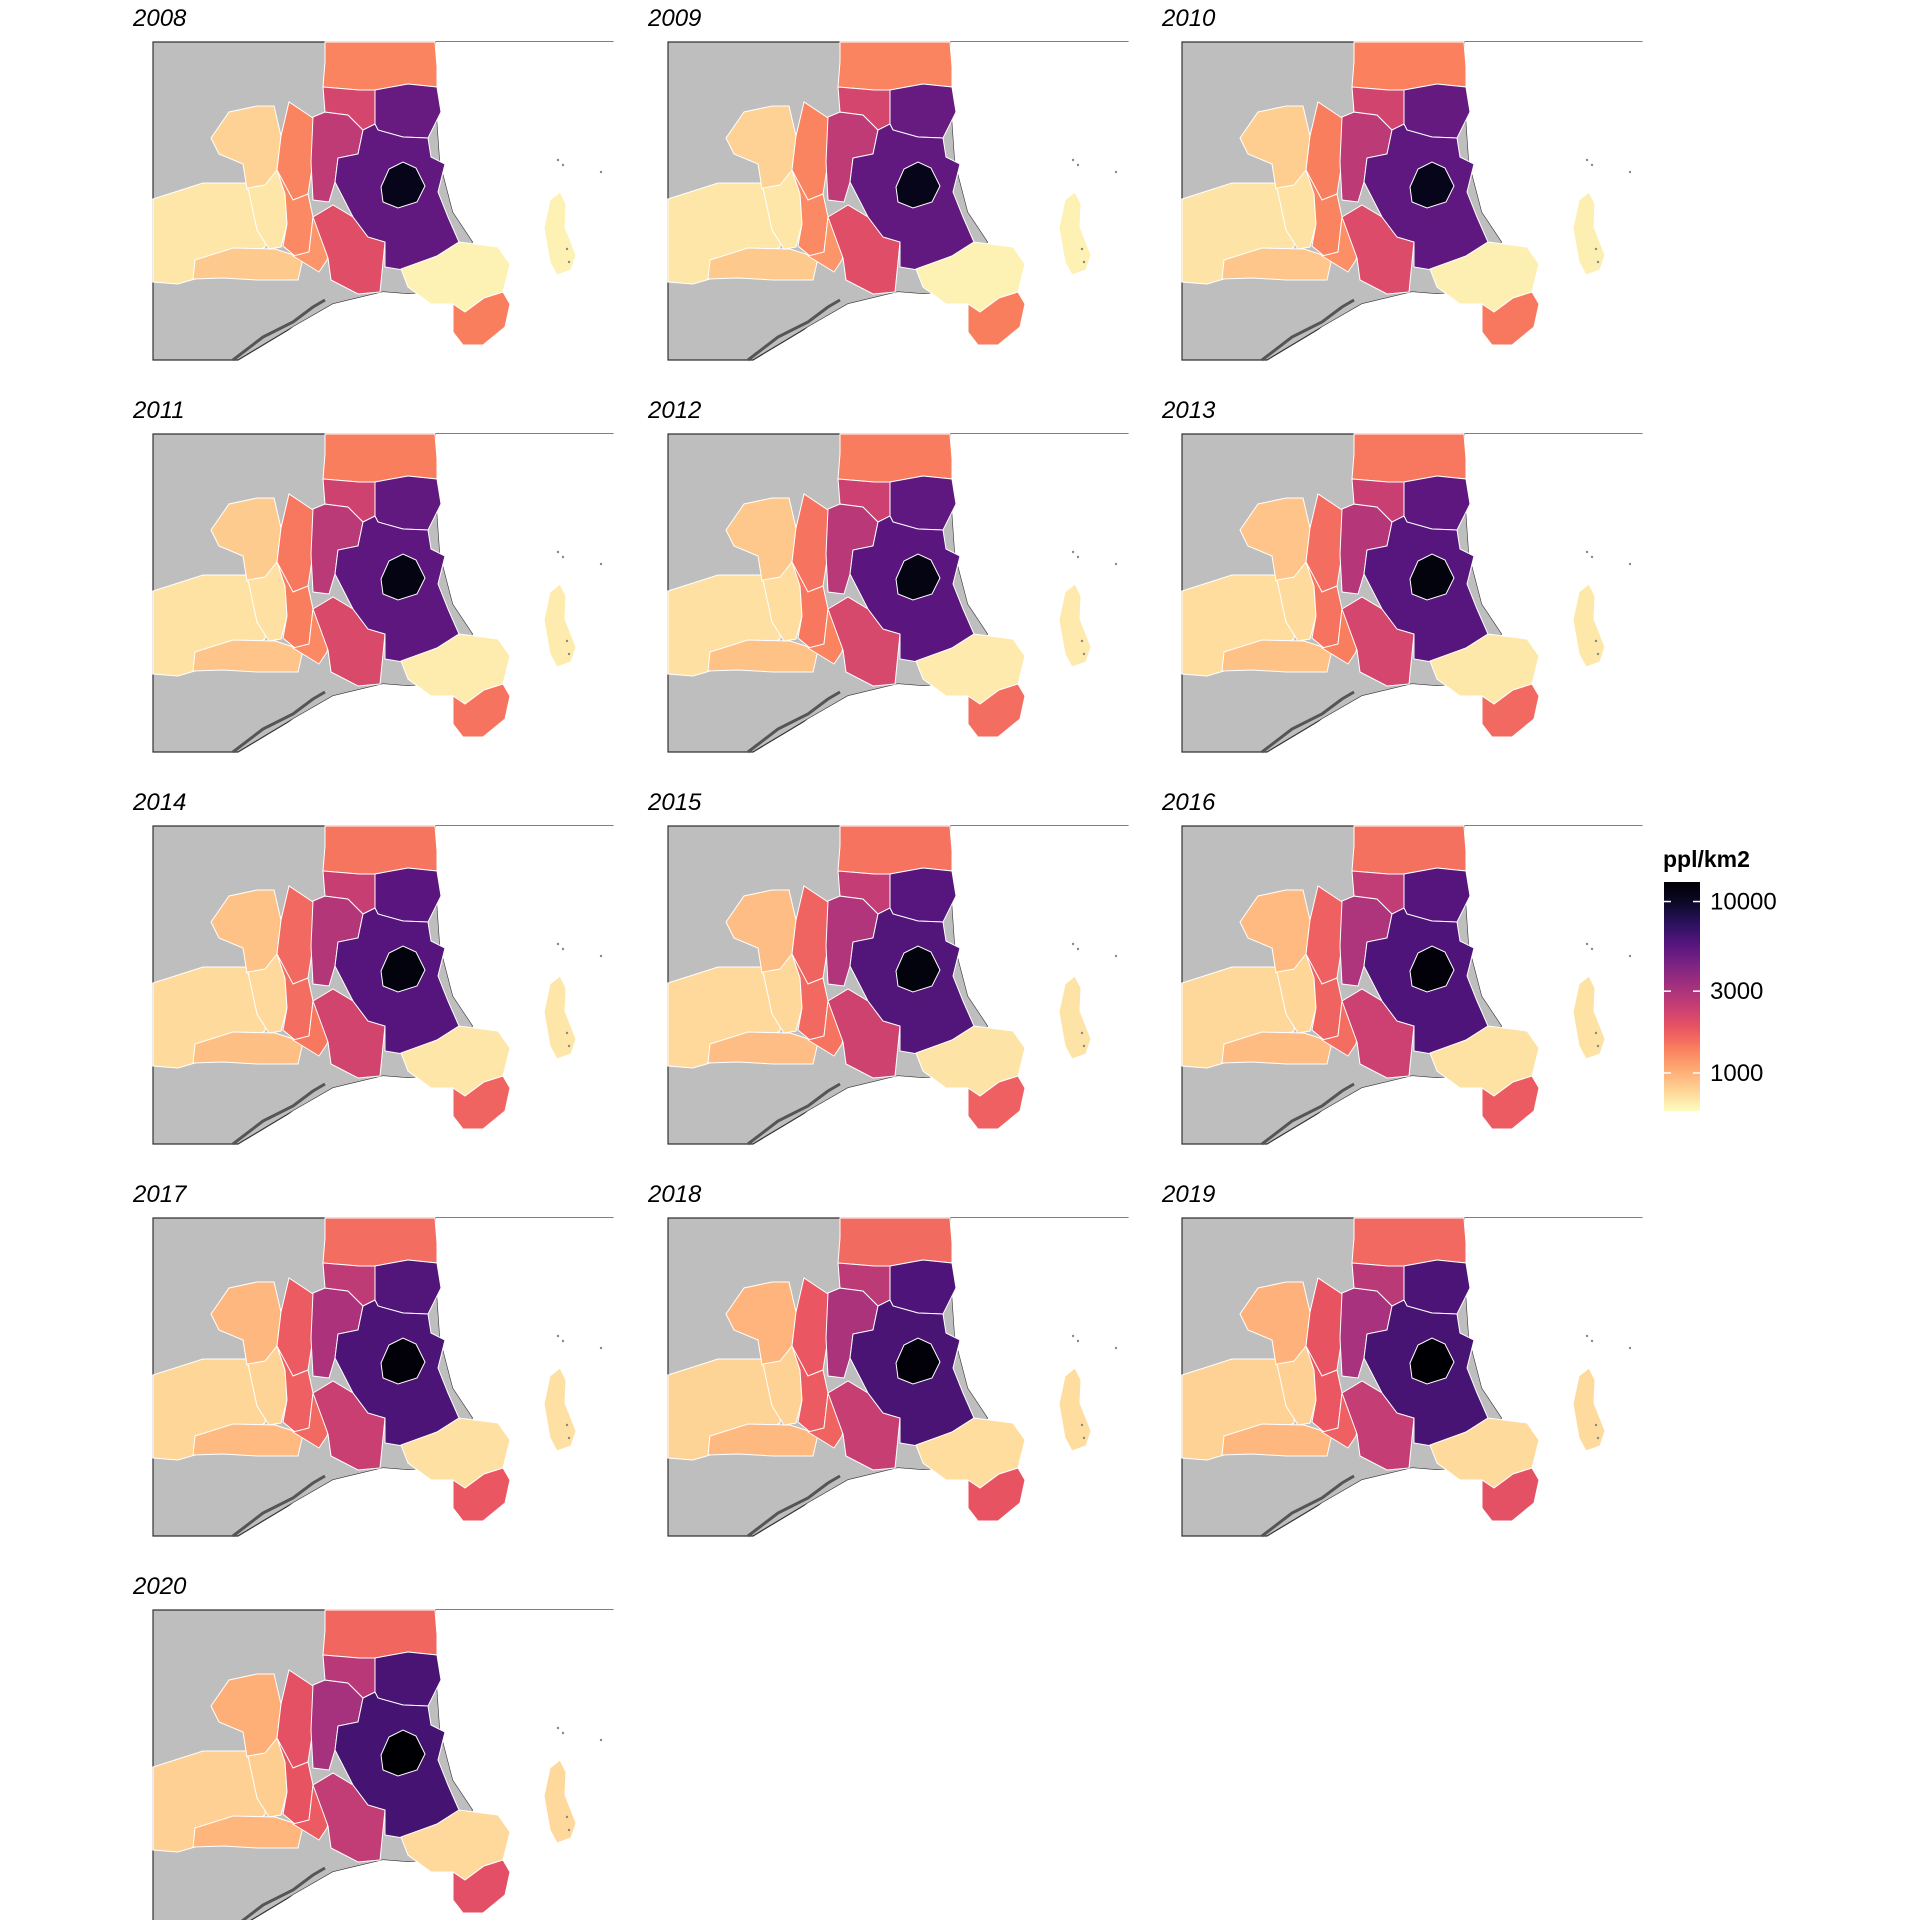 The height and width of the screenshot is (1920, 1920). I want to click on map-panel-2008: 2008, so click(377, 187).